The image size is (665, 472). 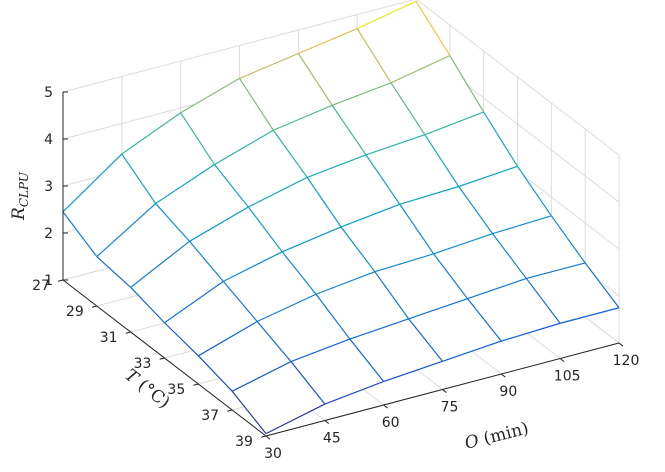 I want to click on y-tick-label: 37, so click(x=210, y=416).